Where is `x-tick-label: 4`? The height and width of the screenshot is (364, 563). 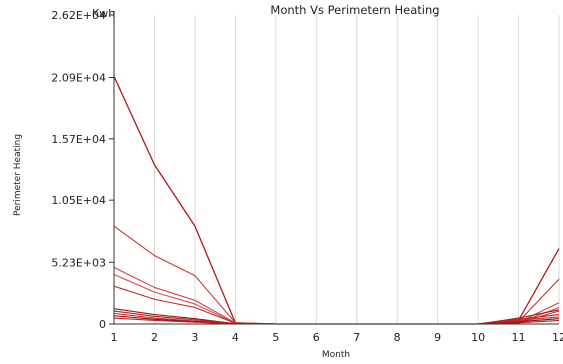 x-tick-label: 4 is located at coordinates (235, 337).